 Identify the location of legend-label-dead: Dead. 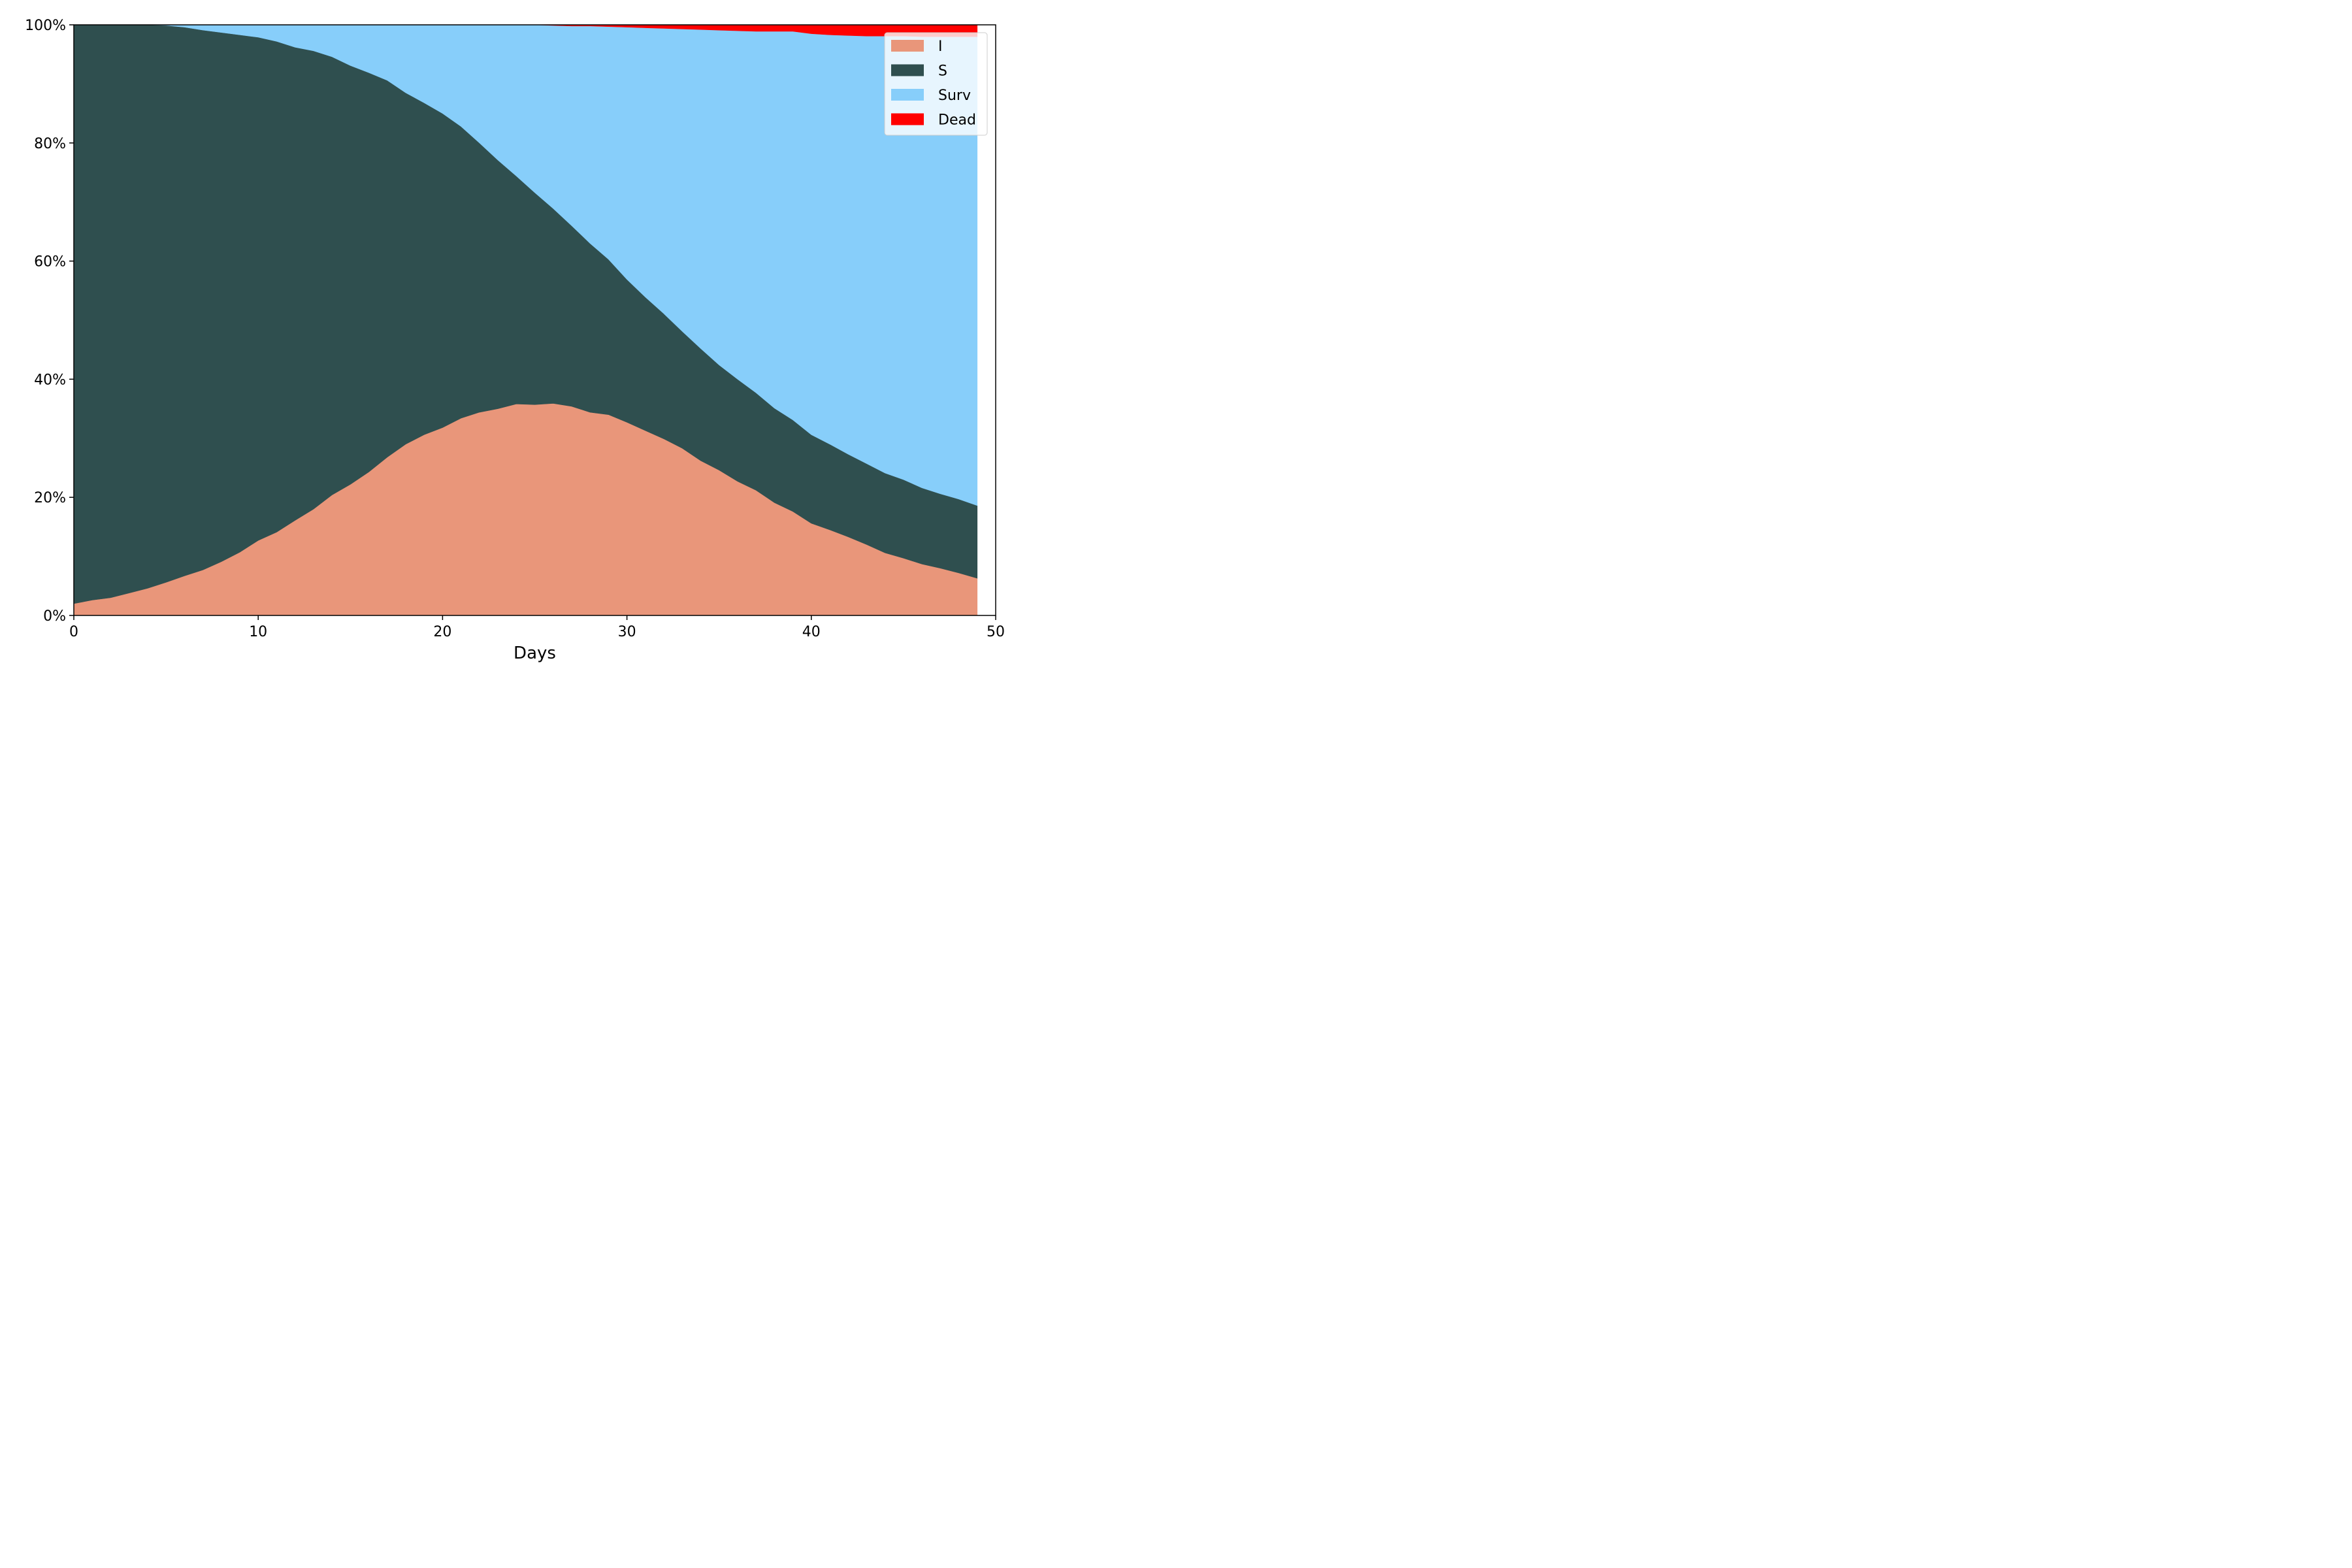
(957, 120).